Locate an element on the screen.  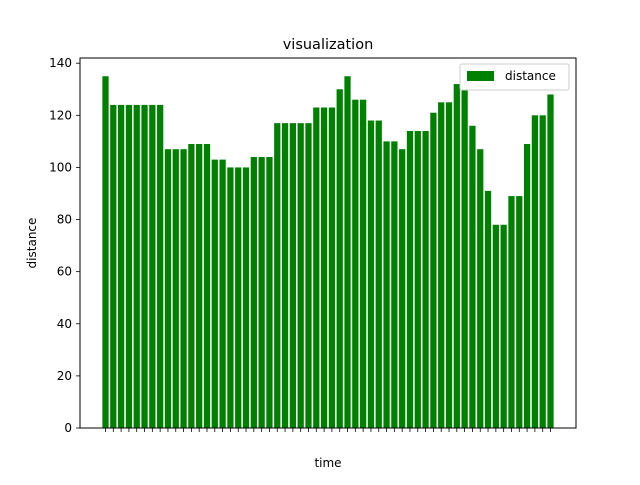
legend: distance is located at coordinates (514, 77).